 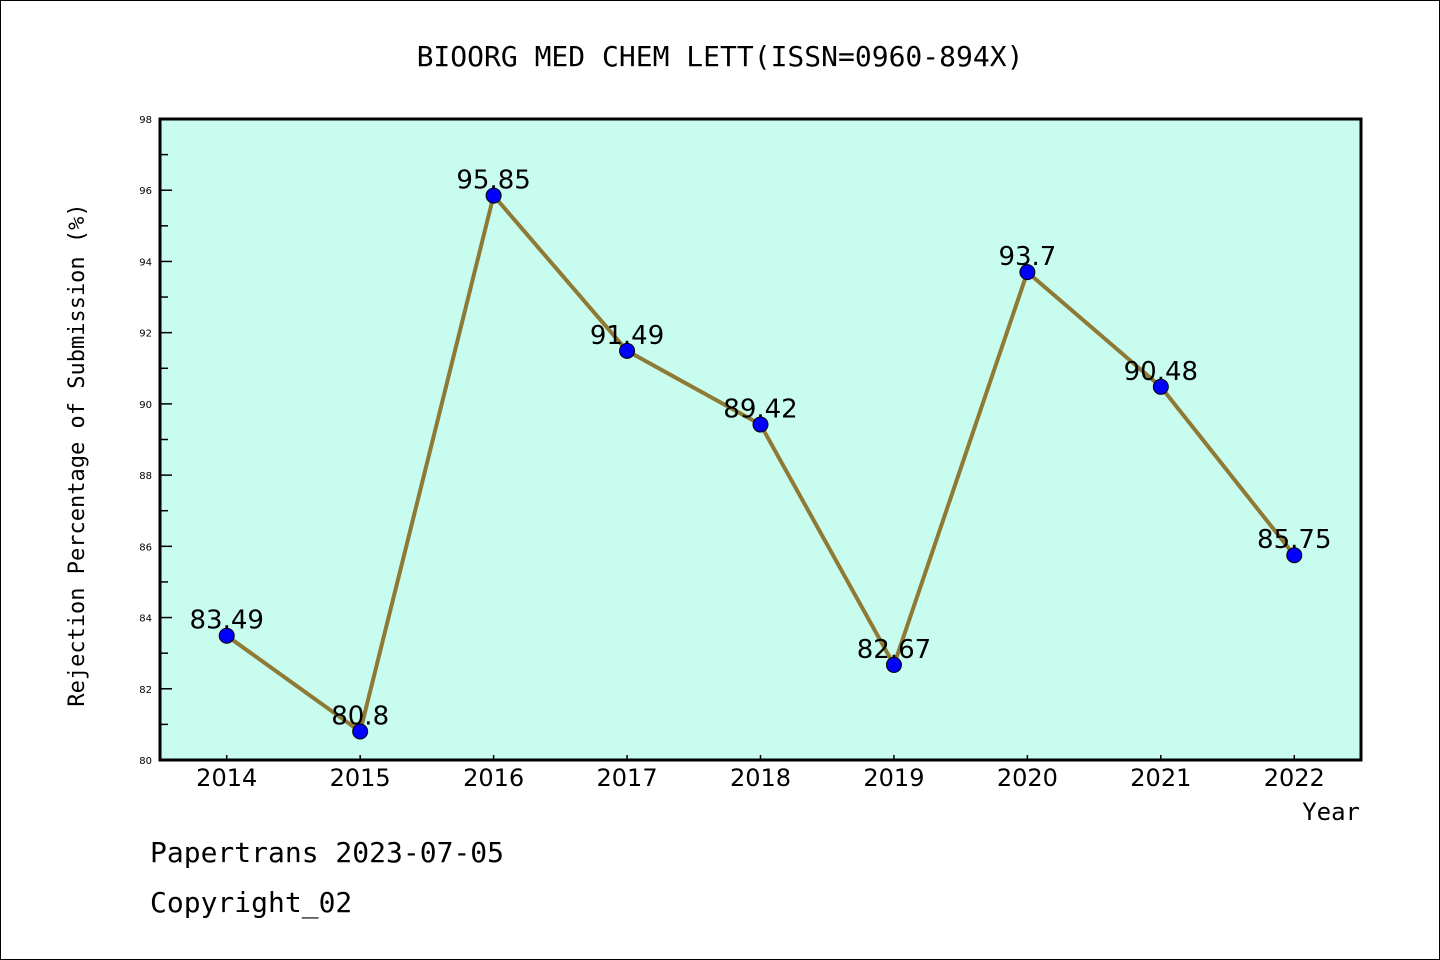 What do you see at coordinates (493, 778) in the screenshot?
I see `x-tick-label: 2016` at bounding box center [493, 778].